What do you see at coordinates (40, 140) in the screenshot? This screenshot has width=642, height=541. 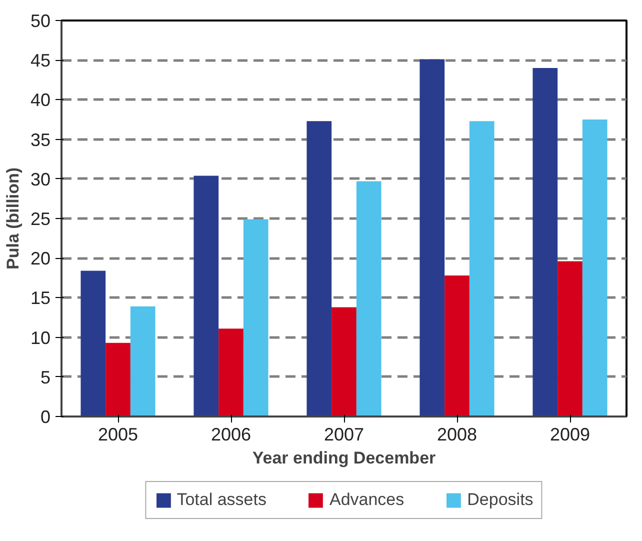 I see `y-tick-label: 35` at bounding box center [40, 140].